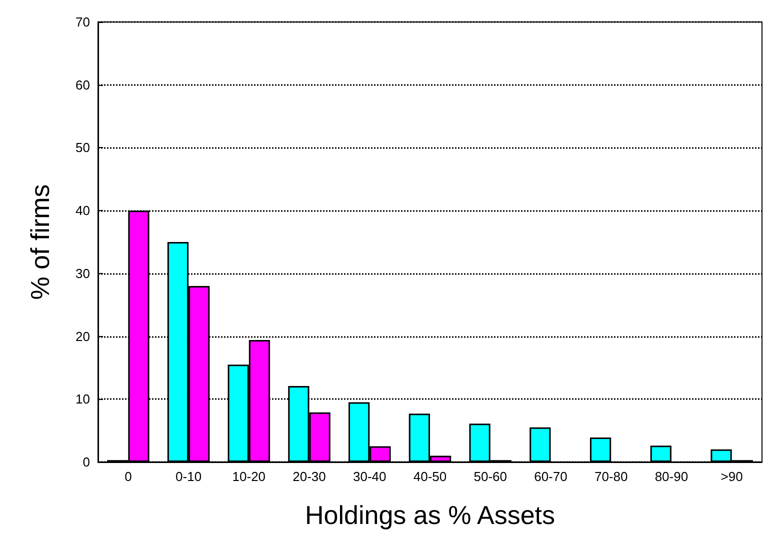 This screenshot has height=550, width=769. I want to click on y-tick-label: 40, so click(83, 210).